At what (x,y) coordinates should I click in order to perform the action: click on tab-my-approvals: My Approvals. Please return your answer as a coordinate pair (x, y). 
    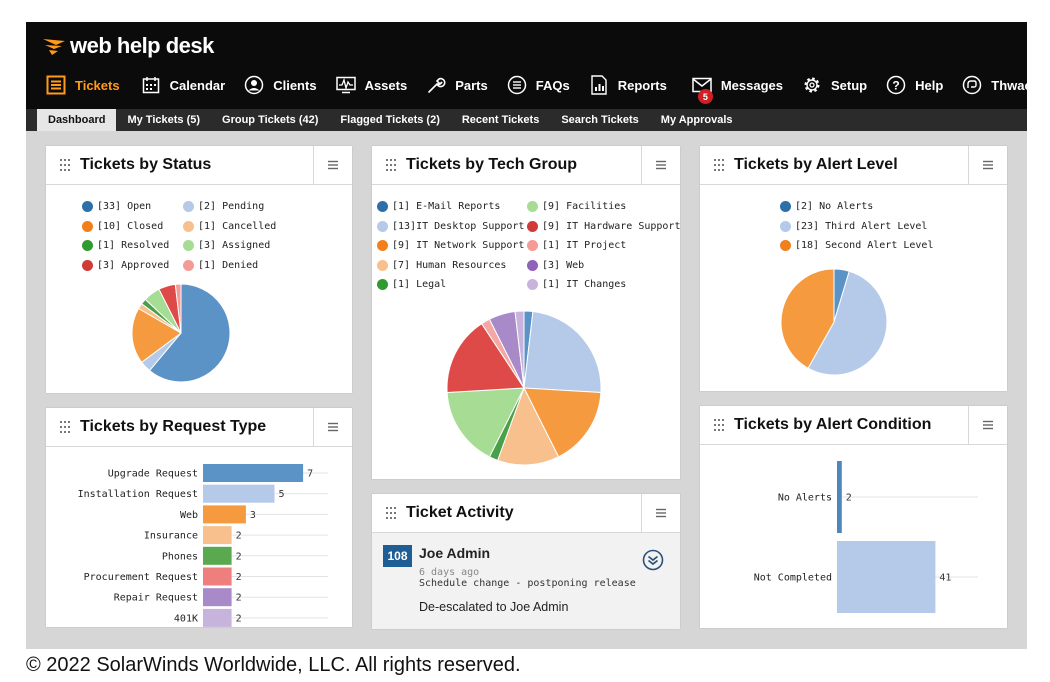
    Looking at the image, I should click on (696, 120).